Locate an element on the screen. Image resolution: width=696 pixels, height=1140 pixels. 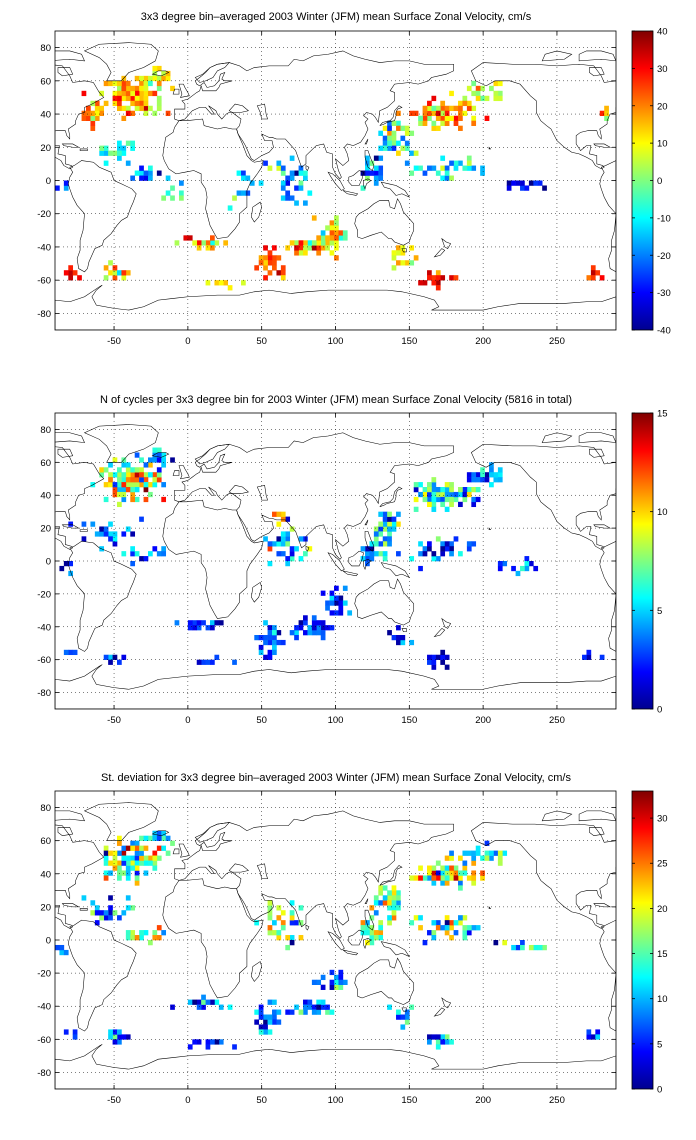
x-tick-label: 100 is located at coordinates (336, 720).